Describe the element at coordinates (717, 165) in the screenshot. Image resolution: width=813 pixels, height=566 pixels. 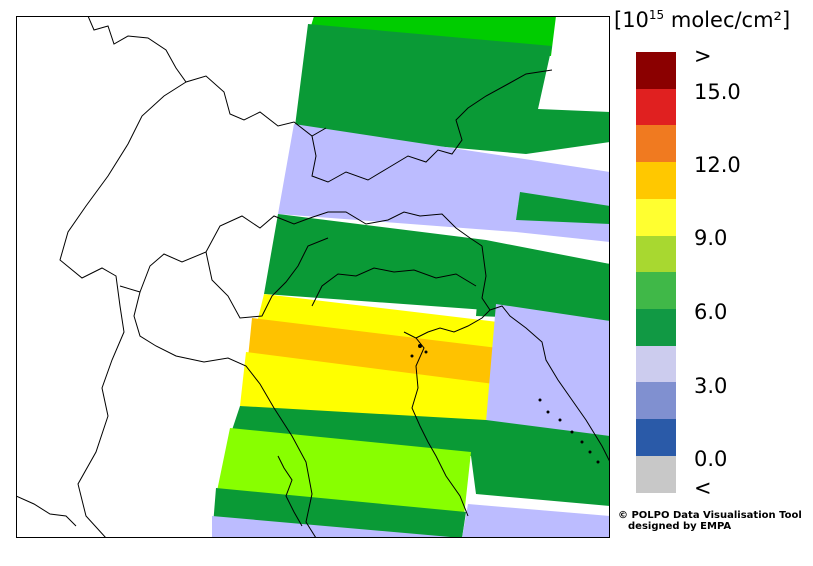
I see `legend-tick: 12.0` at that location.